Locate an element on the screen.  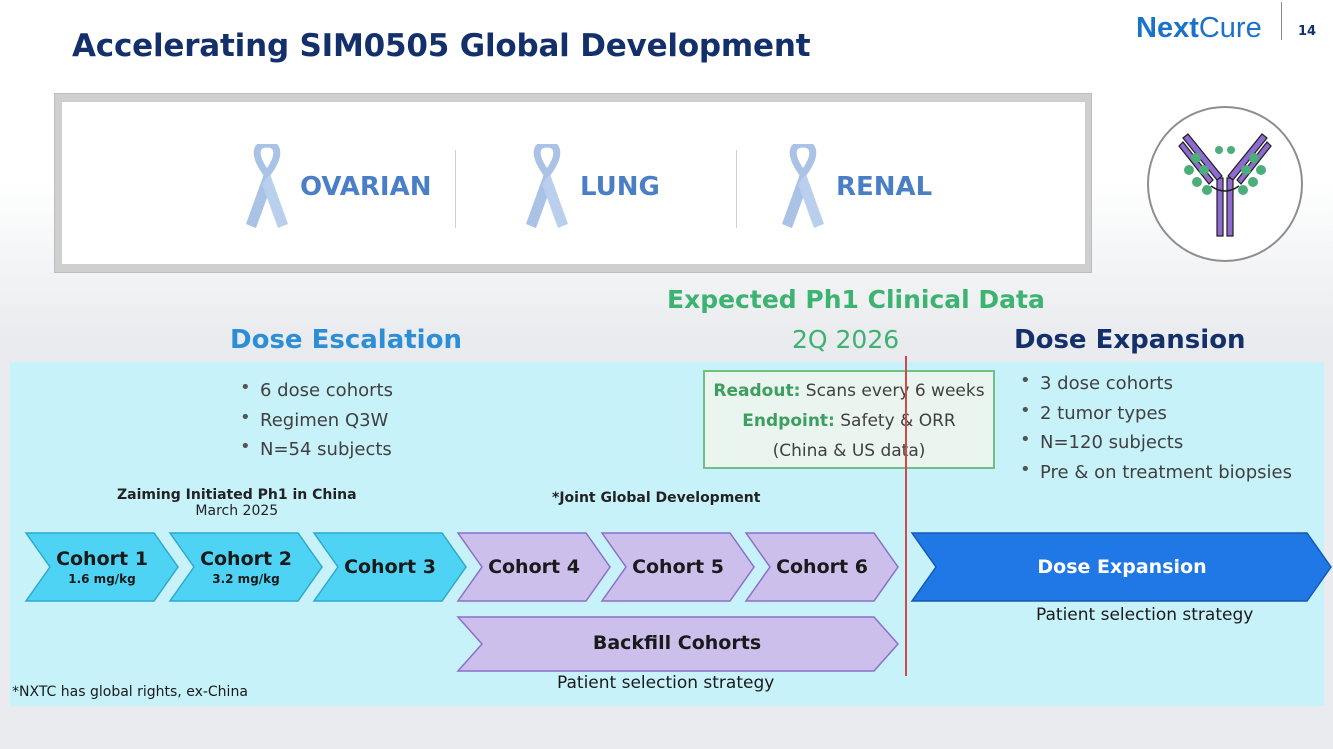
indication-renal: RENAL is located at coordinates (855, 187).